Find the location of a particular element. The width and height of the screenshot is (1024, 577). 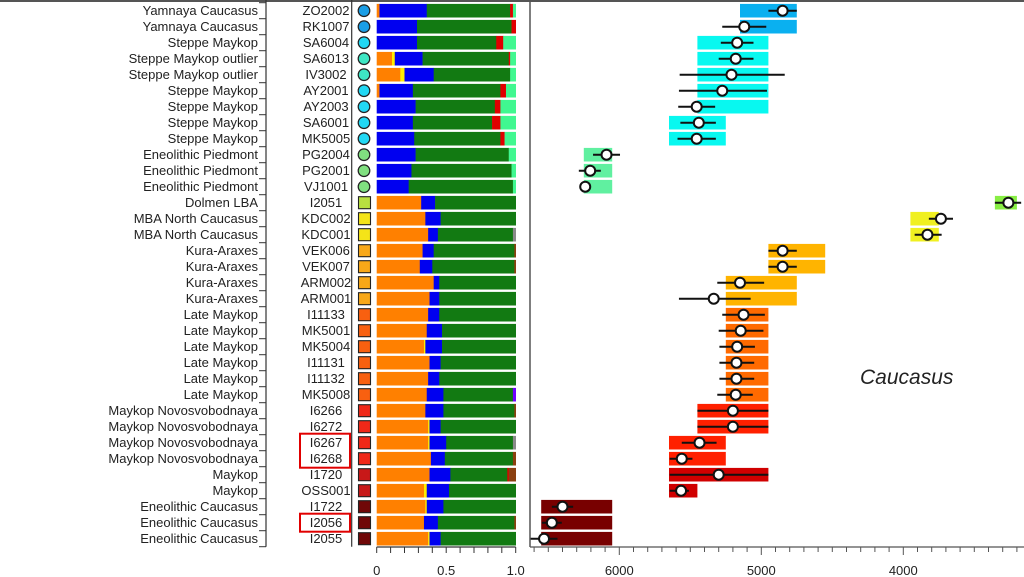

sample-id-label: SA6001 is located at coordinates (326, 122).